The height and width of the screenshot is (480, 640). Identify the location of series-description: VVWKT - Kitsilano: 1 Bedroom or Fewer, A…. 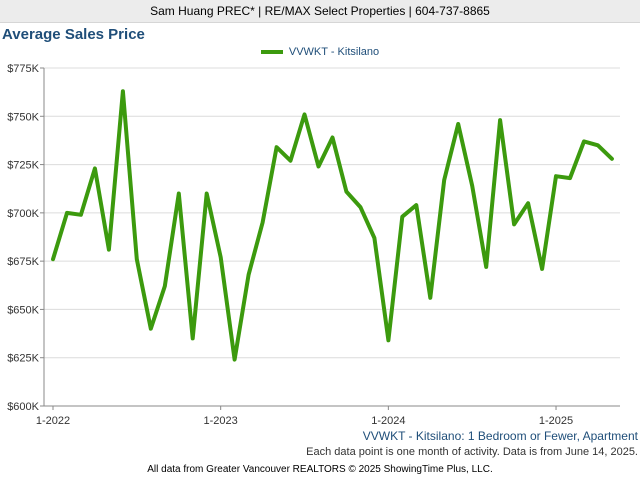
(500, 436).